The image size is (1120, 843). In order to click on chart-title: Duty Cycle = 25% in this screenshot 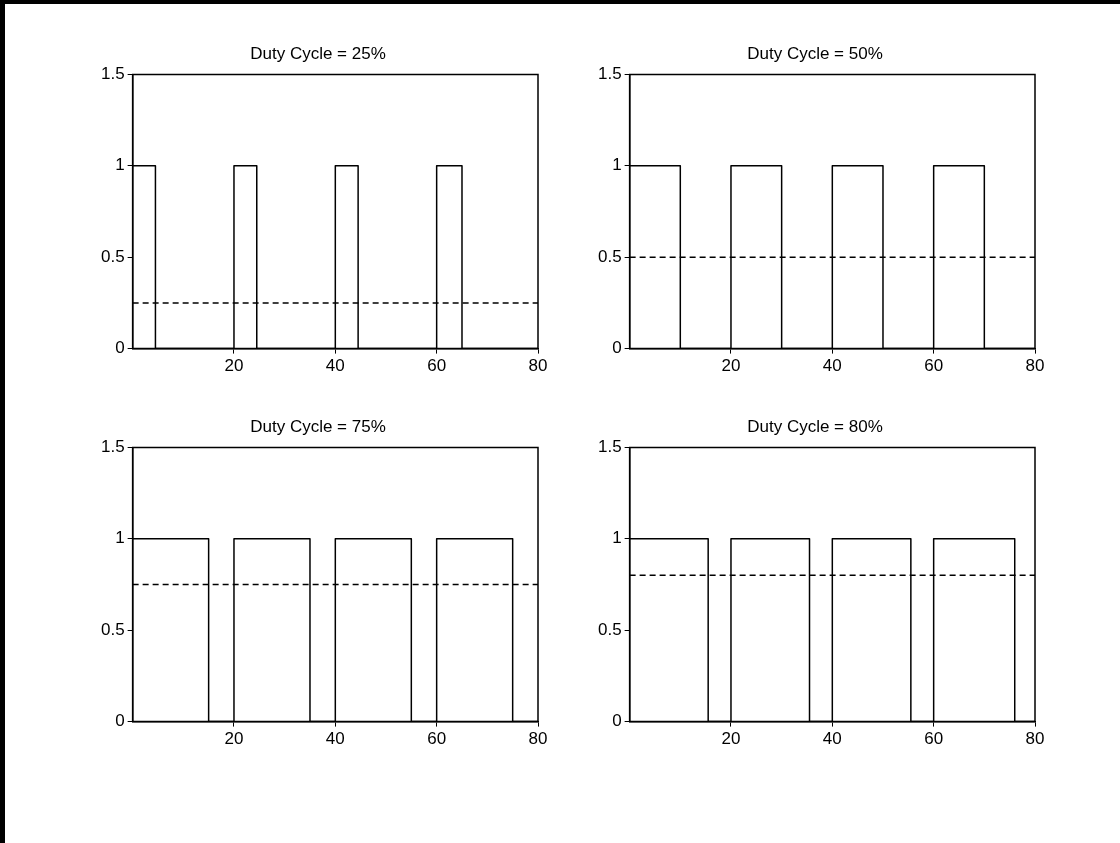, I will do `click(318, 53)`.